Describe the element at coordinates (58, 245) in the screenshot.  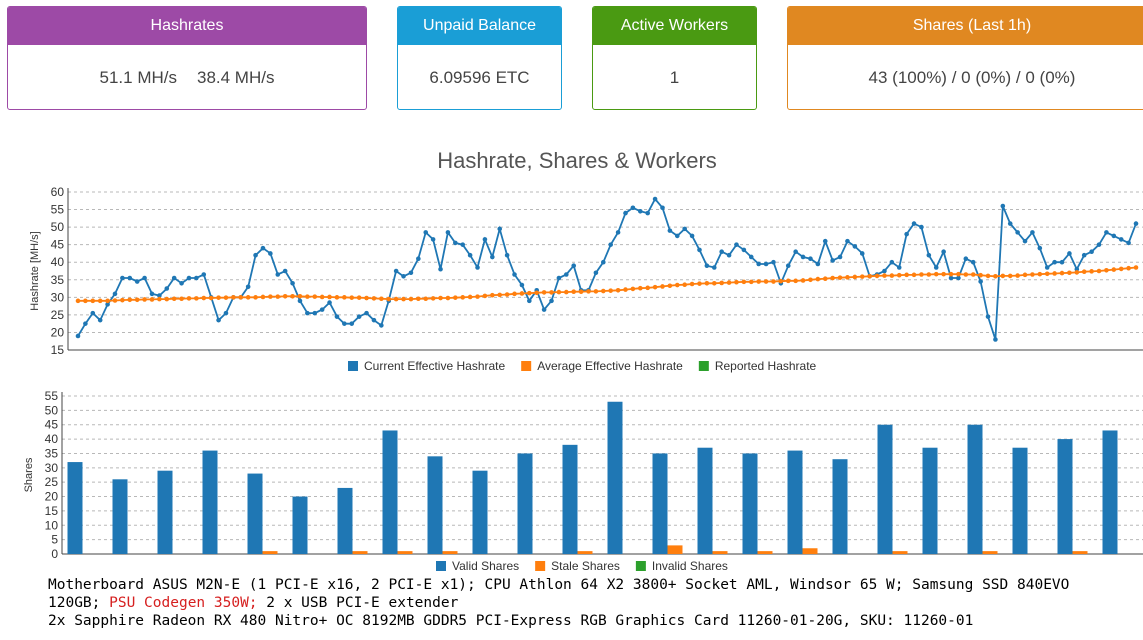
I see `hashrate-y-tick-label: 45` at that location.